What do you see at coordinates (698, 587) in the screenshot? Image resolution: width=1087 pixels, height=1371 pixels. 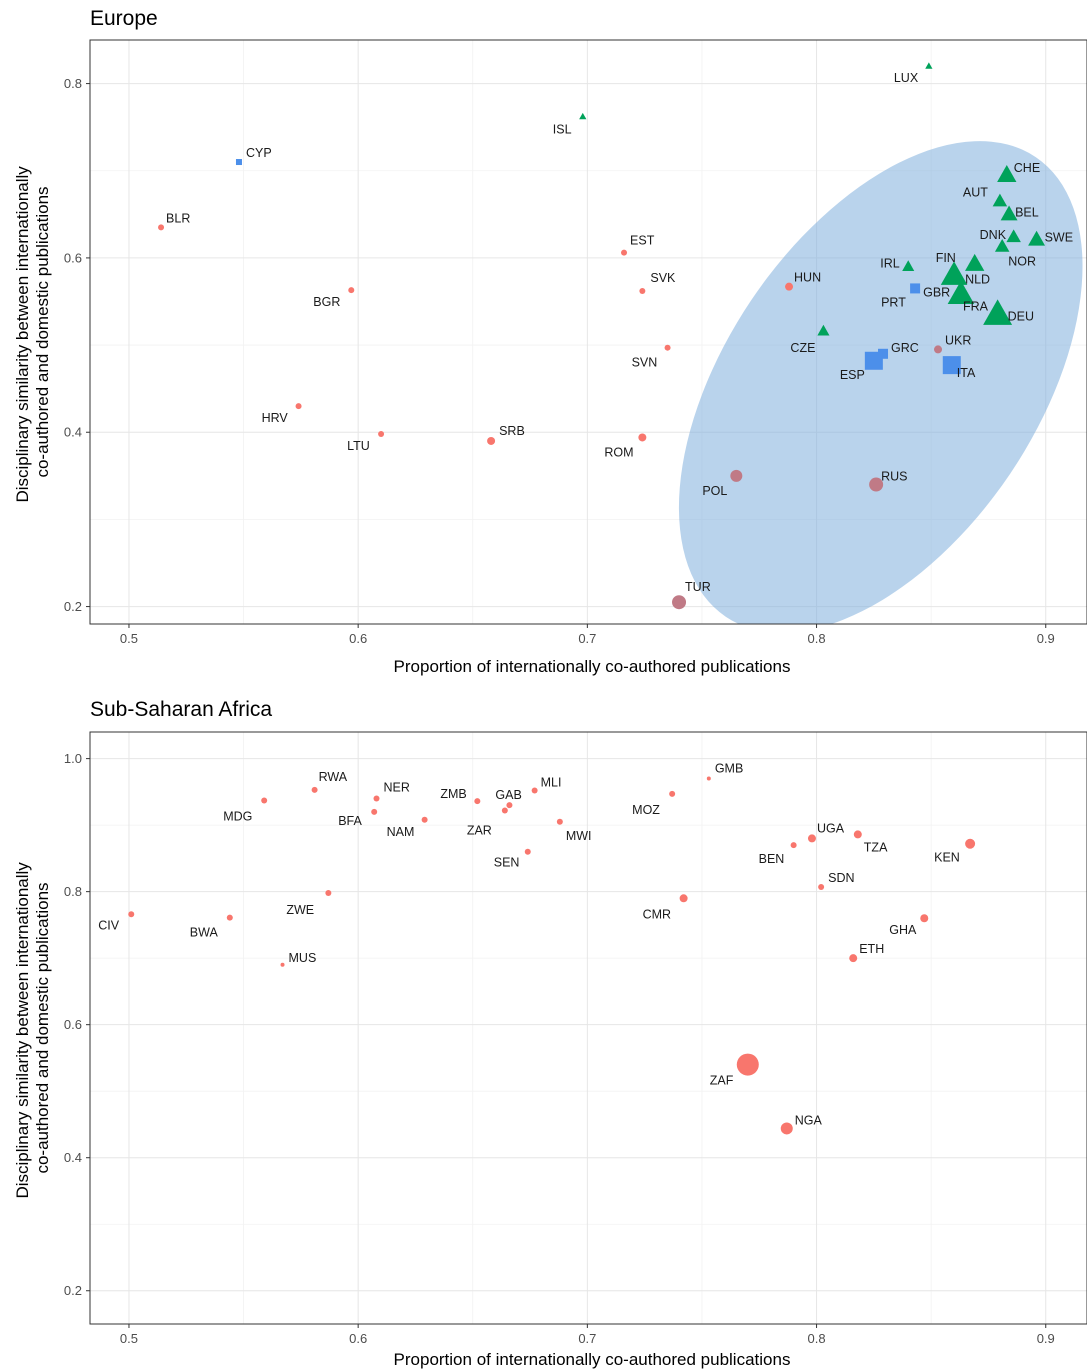 I see `europe-point-label-tur: TUR` at bounding box center [698, 587].